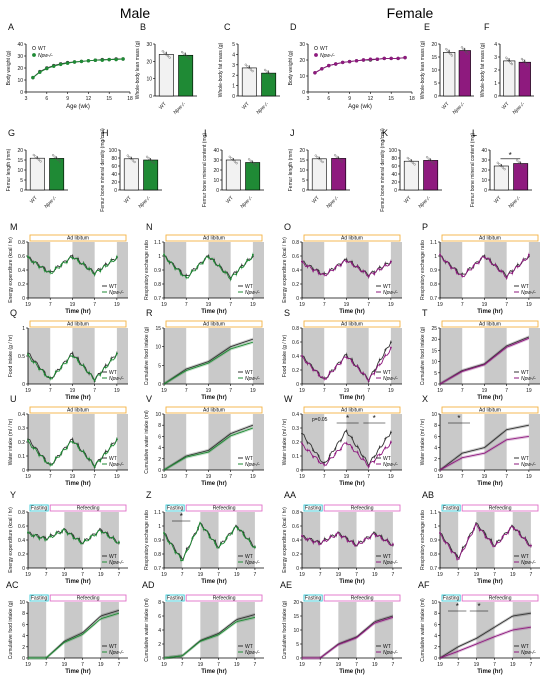  Describe the element at coordinates (285, 540) in the screenshot. I see `y-axis-label: Energy expenditure (kcal / hr)` at that location.